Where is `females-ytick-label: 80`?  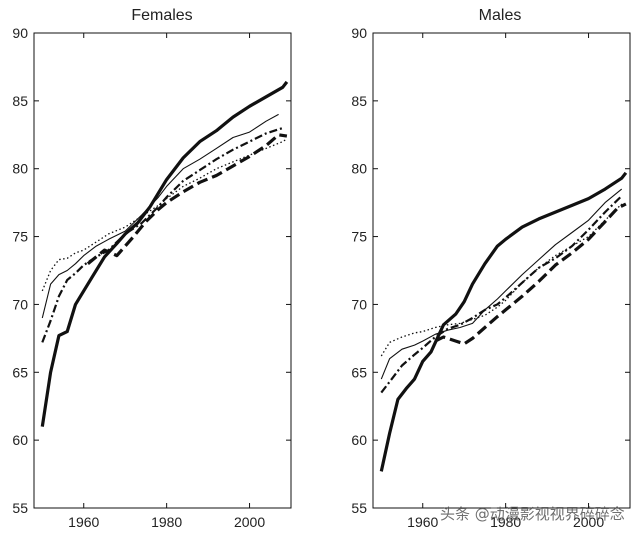
females-ytick-label: 80 is located at coordinates (20, 169).